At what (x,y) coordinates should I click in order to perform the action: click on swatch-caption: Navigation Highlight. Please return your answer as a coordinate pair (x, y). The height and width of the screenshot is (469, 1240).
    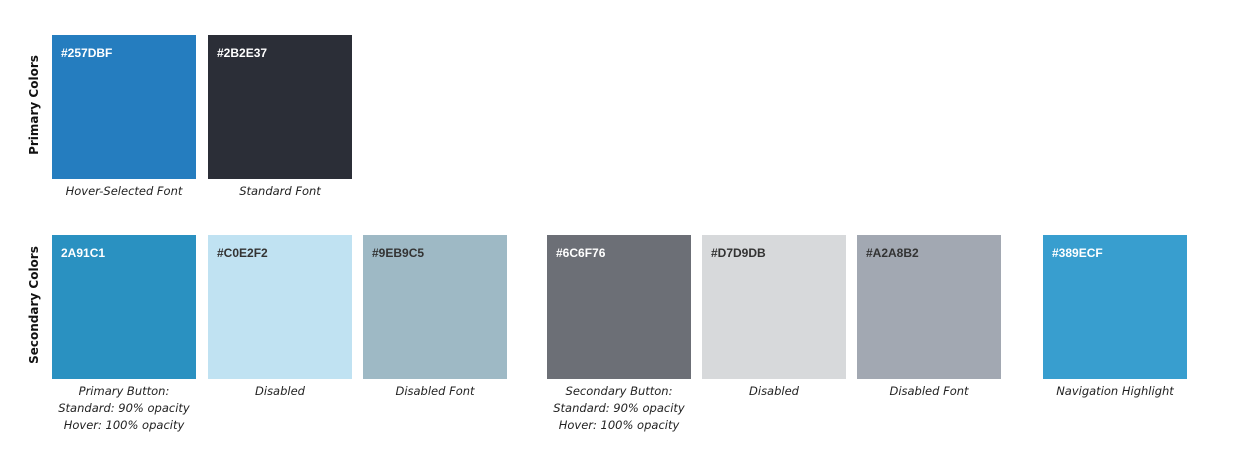
    Looking at the image, I should click on (1115, 391).